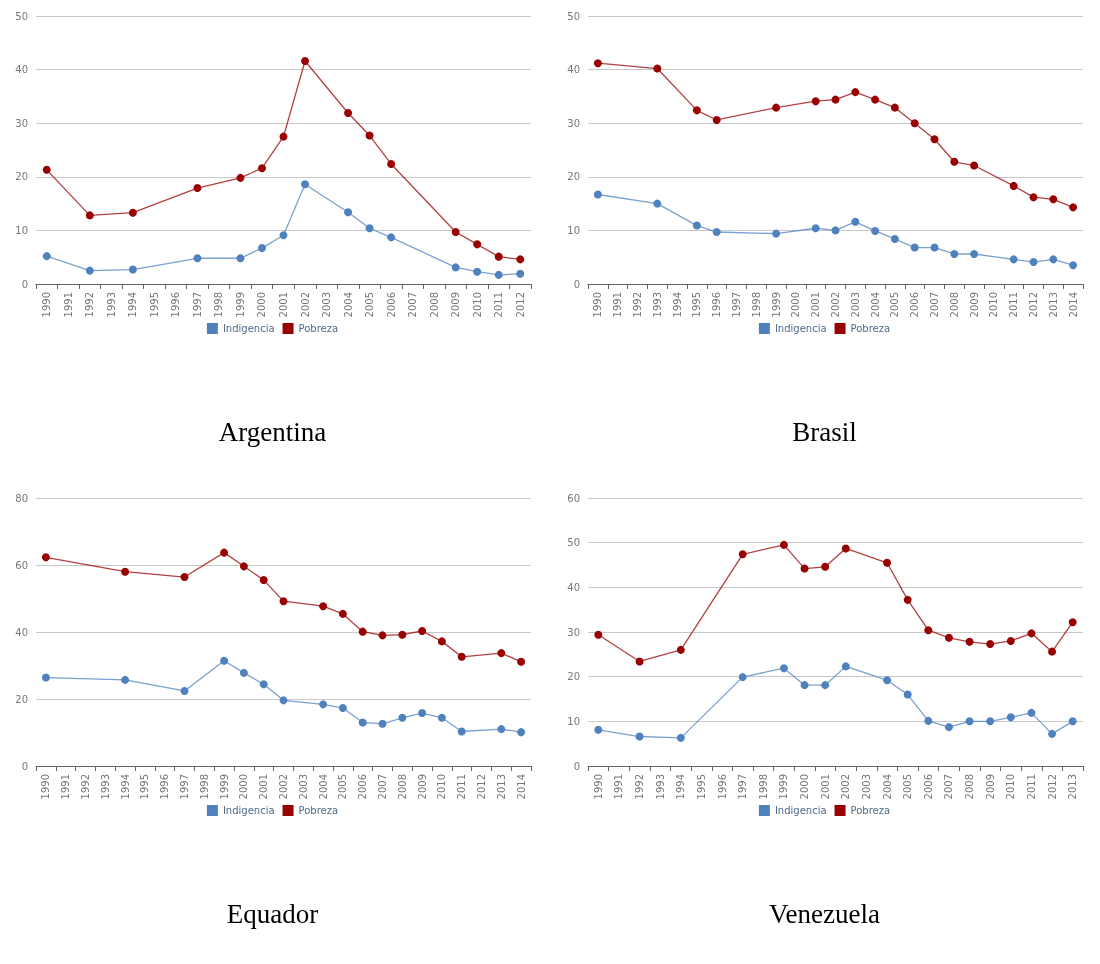 The image size is (1100, 964). What do you see at coordinates (262, 305) in the screenshot?
I see `x-tick-label: 2000` at bounding box center [262, 305].